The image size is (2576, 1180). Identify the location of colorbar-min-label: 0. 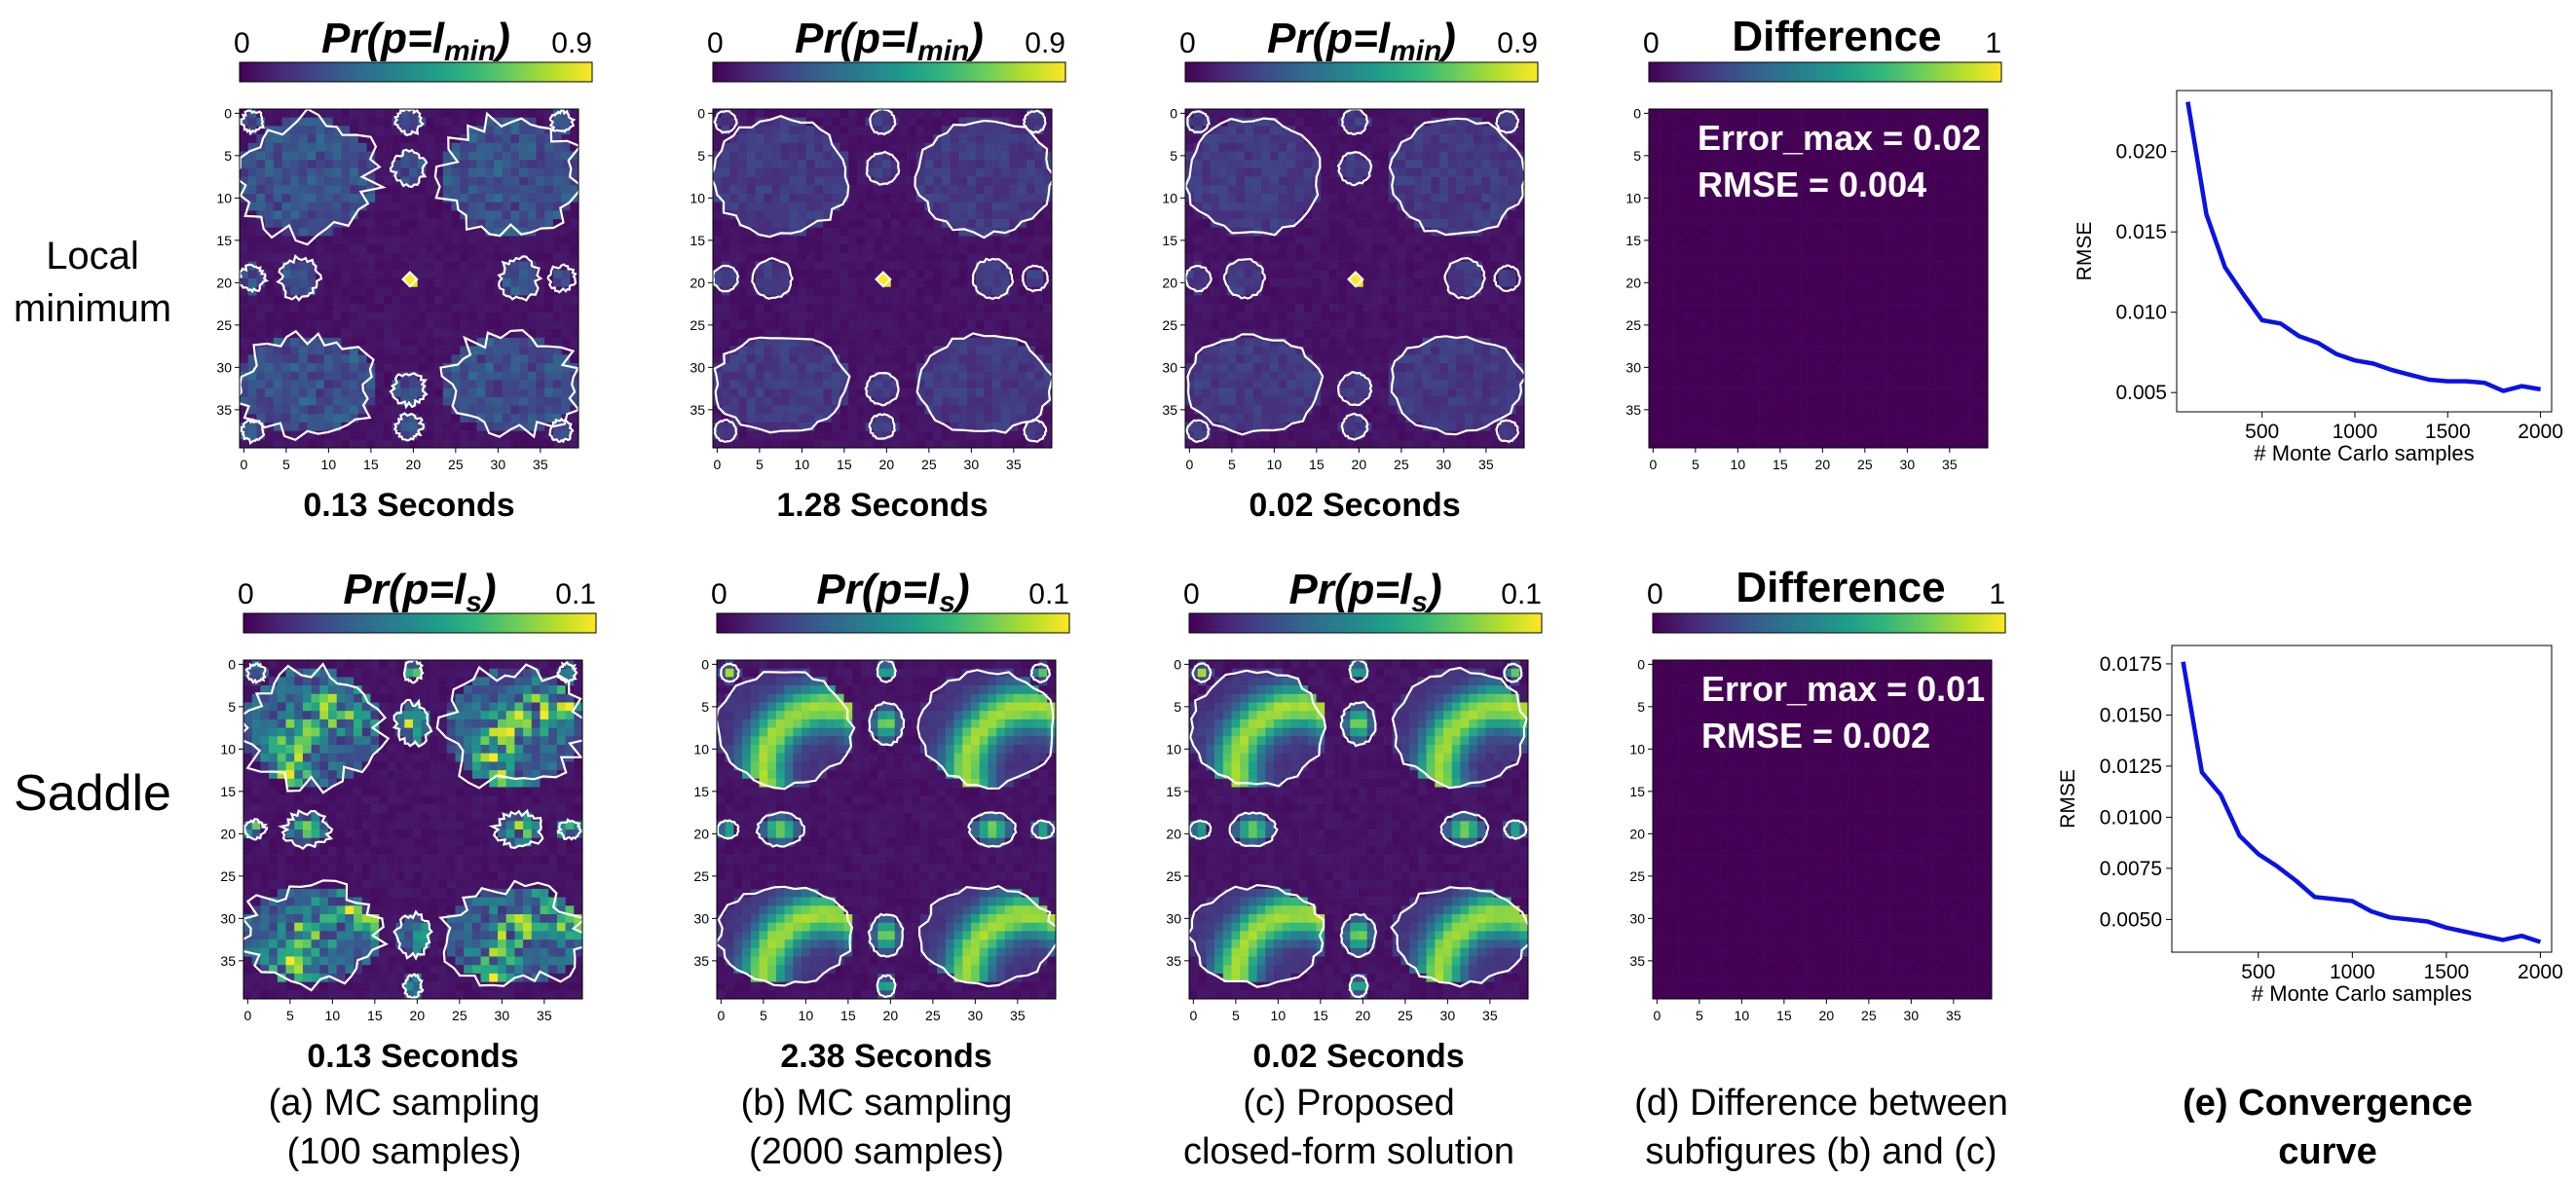
(242, 43).